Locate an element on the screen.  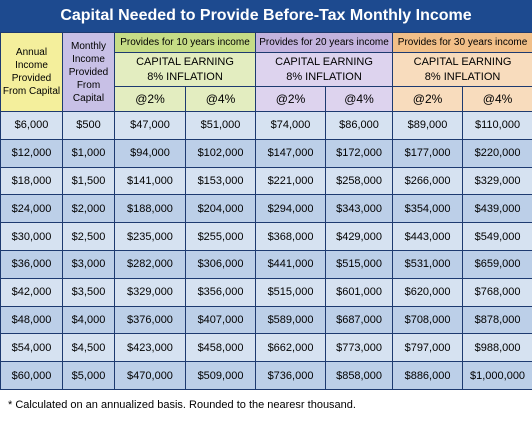
cell: $659,000 is located at coordinates (497, 264).